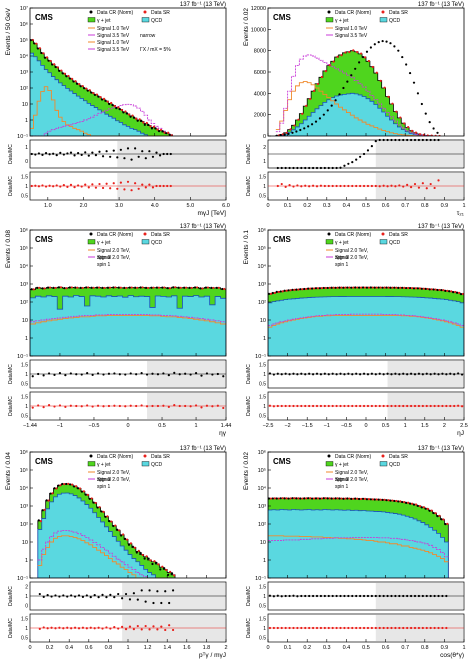 This screenshot has width=474, height=669. What do you see at coordinates (425, 206) in the screenshot?
I see `x-tick-label: 0.8` at bounding box center [425, 206].